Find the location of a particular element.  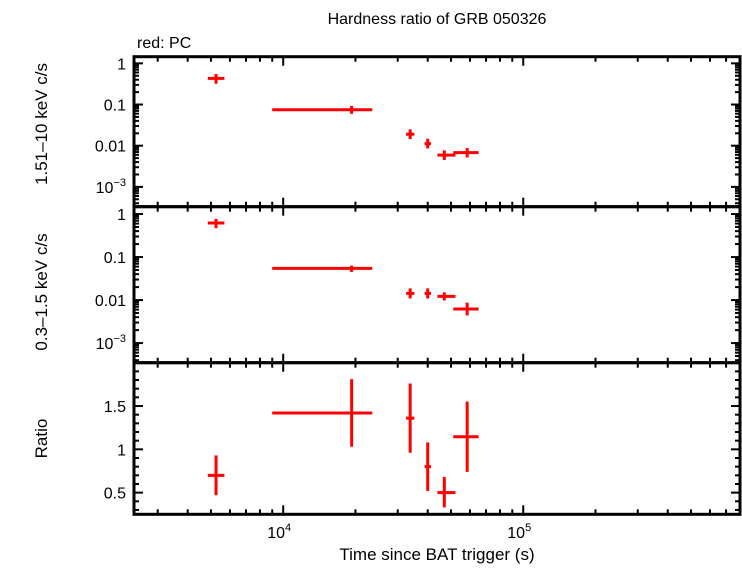

legend-note: red: PC is located at coordinates (164, 43).